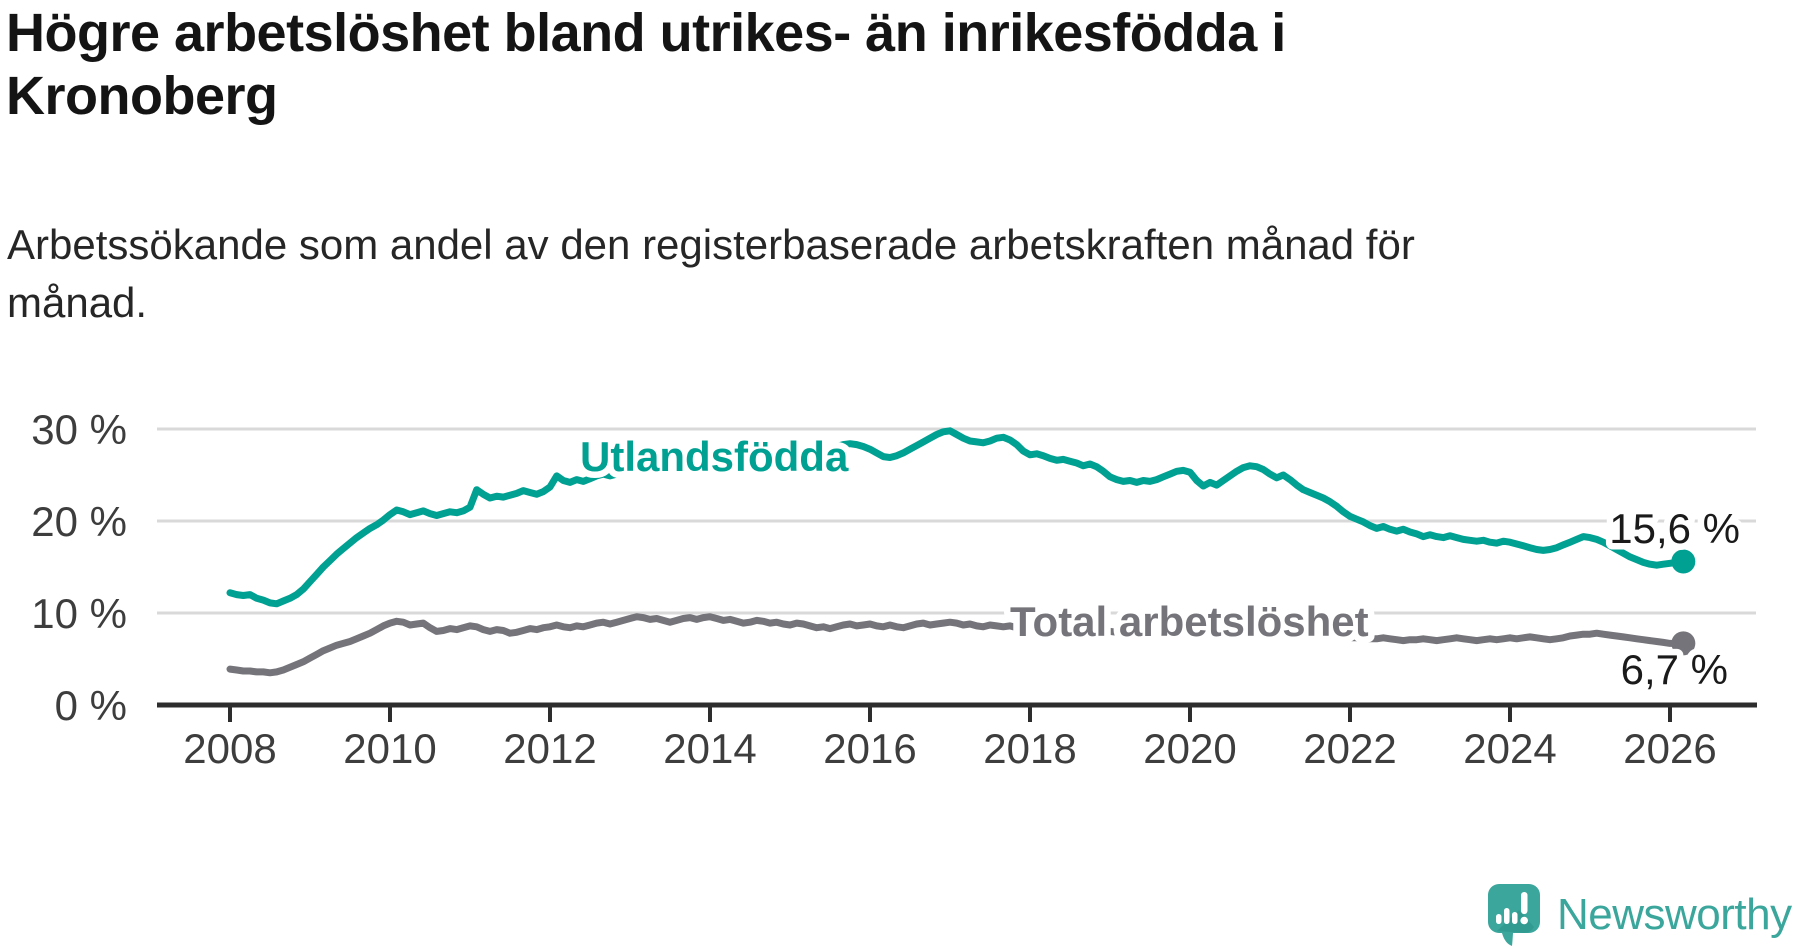 This screenshot has width=1800, height=948. I want to click on newsworthy-logo: Newsworthy, so click(1640, 915).